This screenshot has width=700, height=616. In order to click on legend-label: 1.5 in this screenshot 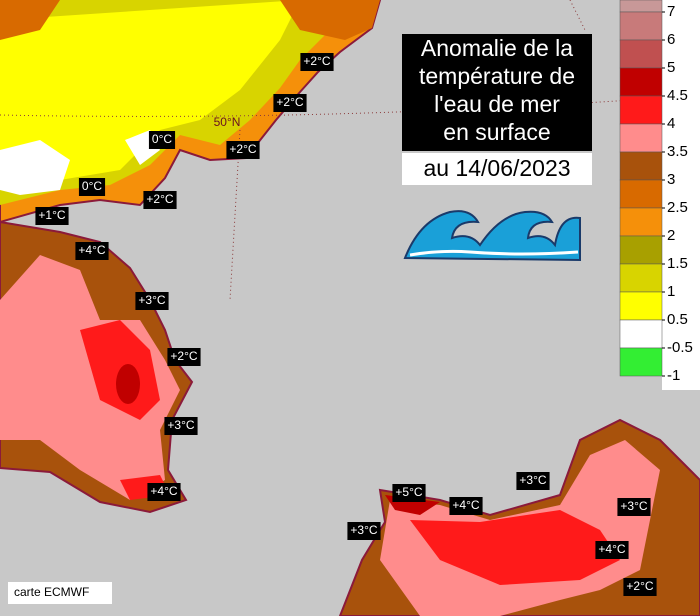, I will do `click(677, 263)`.